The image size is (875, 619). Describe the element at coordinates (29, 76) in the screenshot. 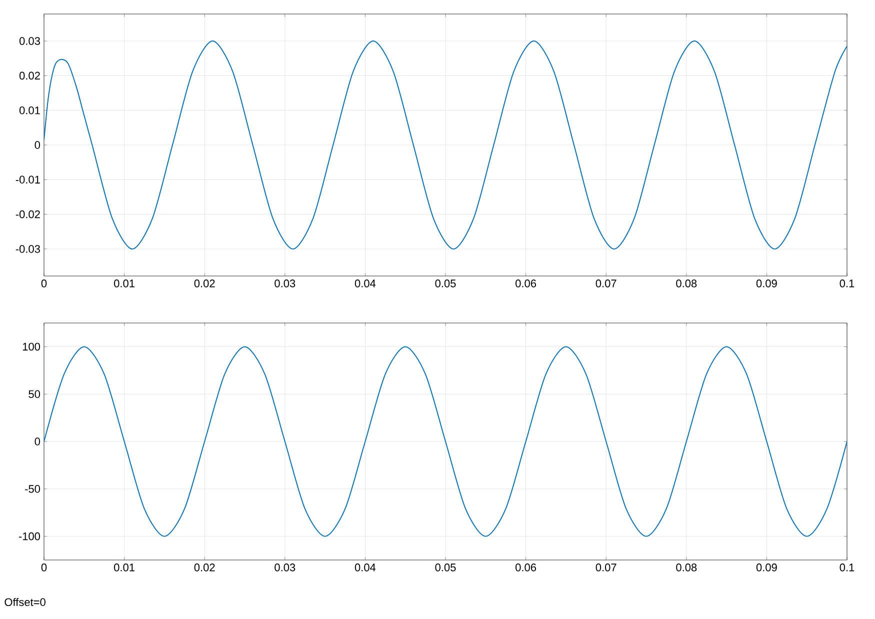

I see `y-tick-label: 0.02` at that location.